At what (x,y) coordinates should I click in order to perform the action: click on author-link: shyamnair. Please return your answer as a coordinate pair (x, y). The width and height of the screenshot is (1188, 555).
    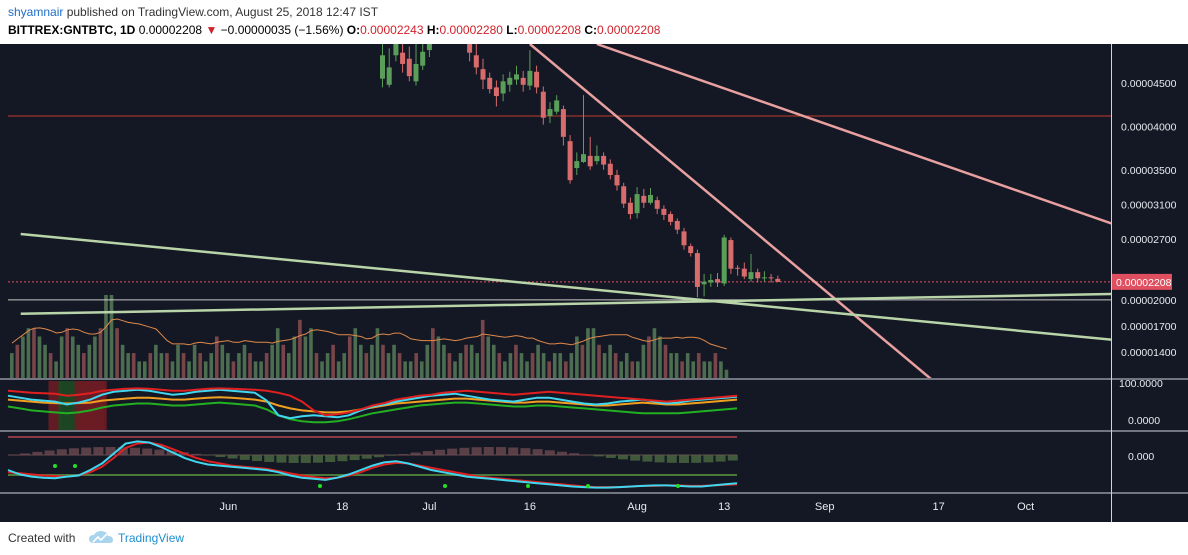
    Looking at the image, I should click on (36, 12).